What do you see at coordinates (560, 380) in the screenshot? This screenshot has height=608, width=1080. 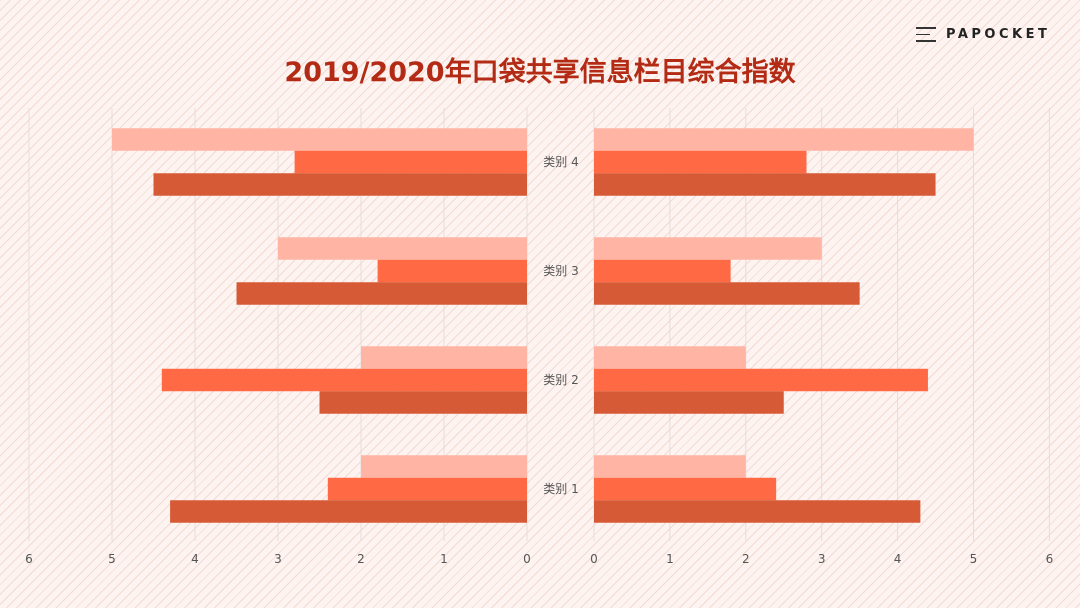 I see `category-label: 类别 2` at bounding box center [560, 380].